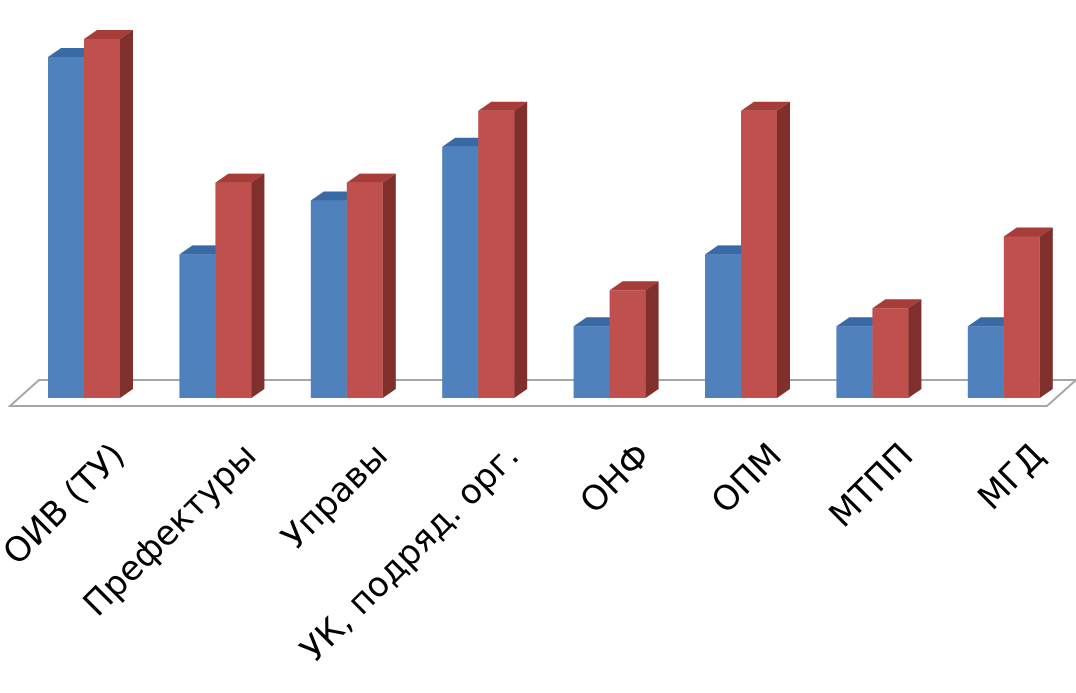 The width and height of the screenshot is (1076, 693). I want to click on x-tick-label: МТПП, so click(871, 486).